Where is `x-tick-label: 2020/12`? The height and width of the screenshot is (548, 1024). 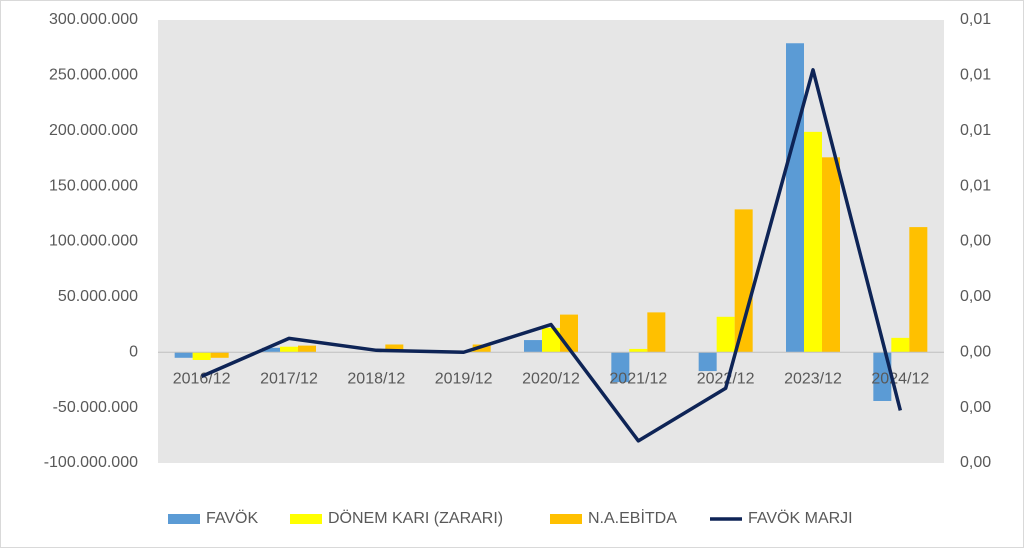 x-tick-label: 2020/12 is located at coordinates (551, 378).